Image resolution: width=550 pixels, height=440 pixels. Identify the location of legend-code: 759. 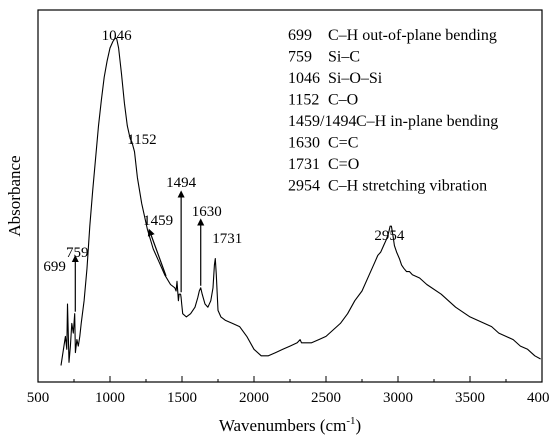
(300, 57).